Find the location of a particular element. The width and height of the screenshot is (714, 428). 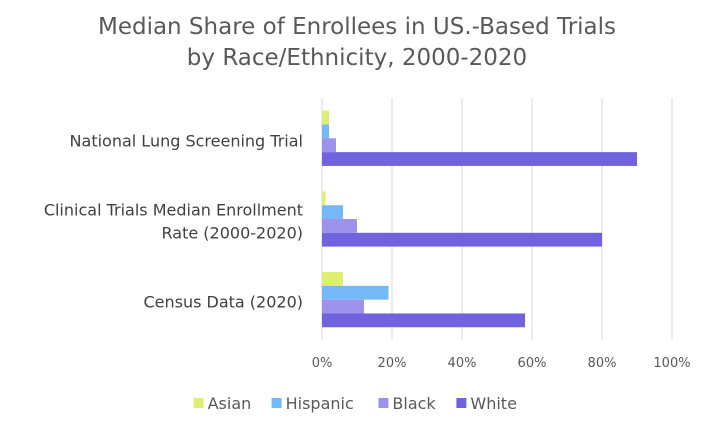

category-label: Census Data (2020) is located at coordinates (223, 302).